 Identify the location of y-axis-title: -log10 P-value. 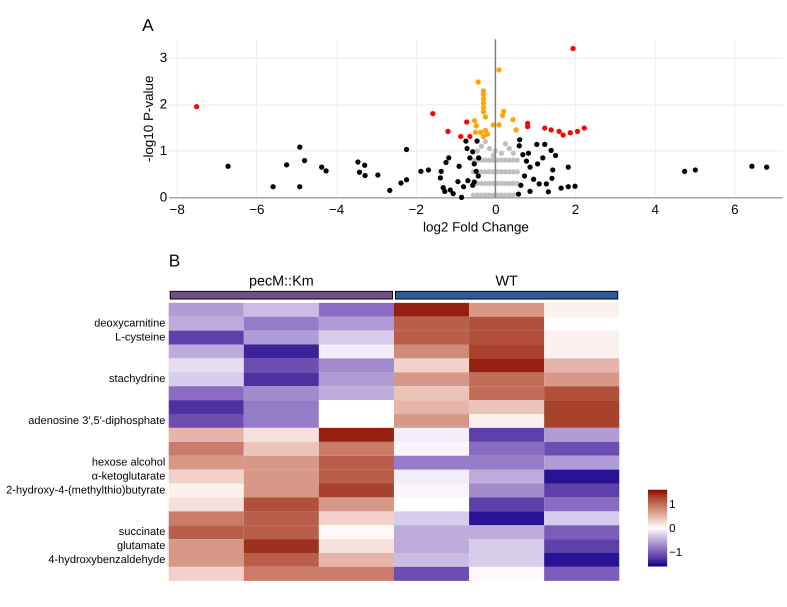
(148, 119).